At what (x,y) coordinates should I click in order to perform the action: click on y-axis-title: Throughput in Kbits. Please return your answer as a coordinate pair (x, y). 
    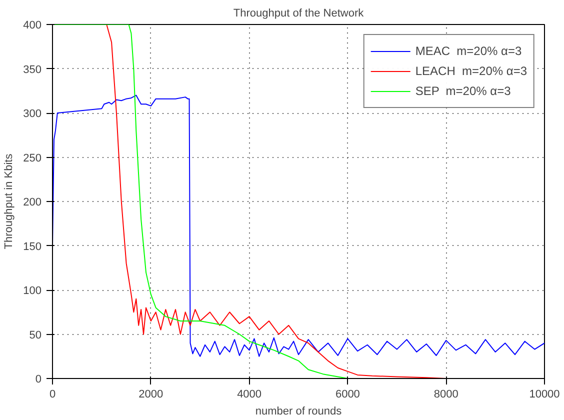
    Looking at the image, I should click on (9, 201).